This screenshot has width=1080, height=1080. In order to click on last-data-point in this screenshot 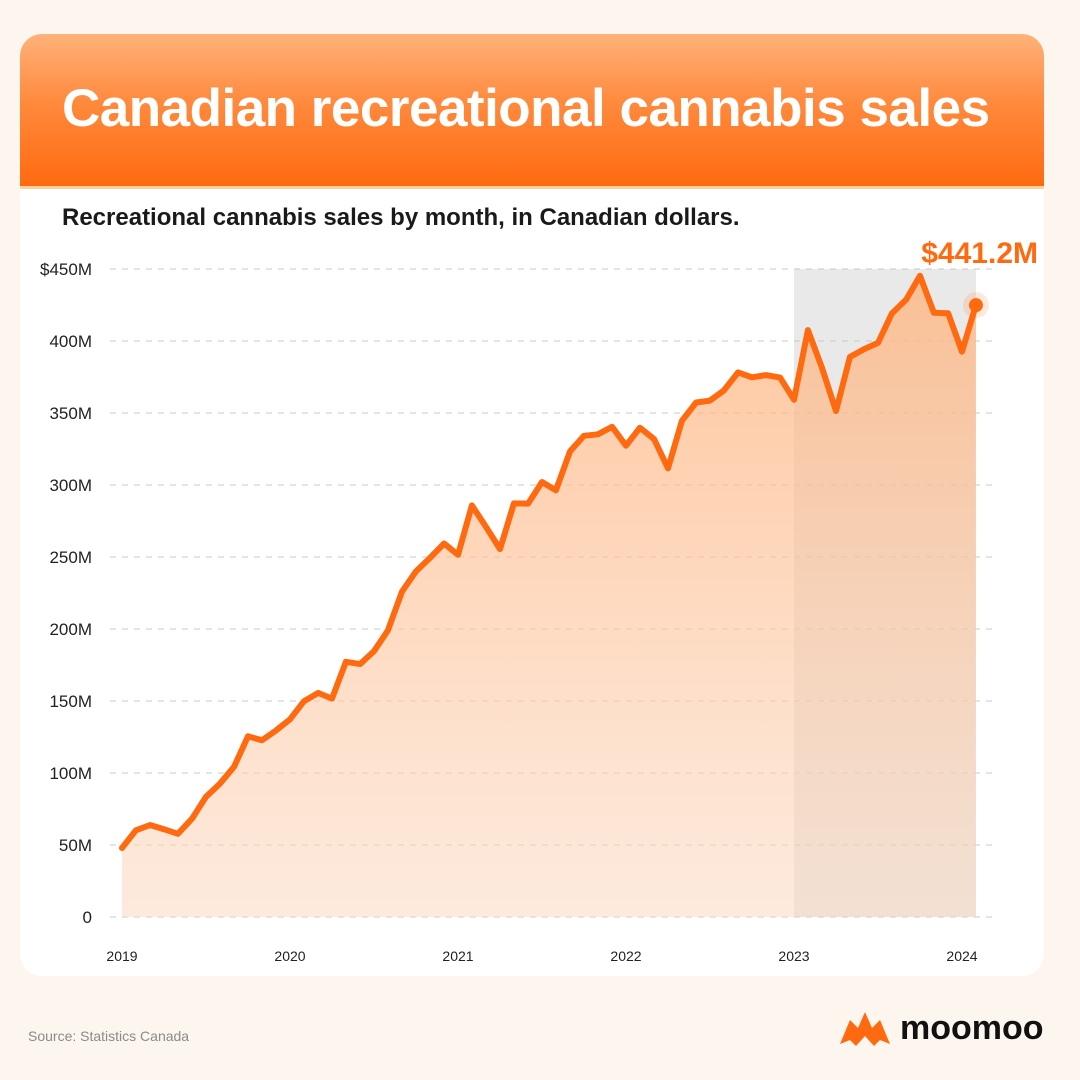, I will do `click(975, 305)`.